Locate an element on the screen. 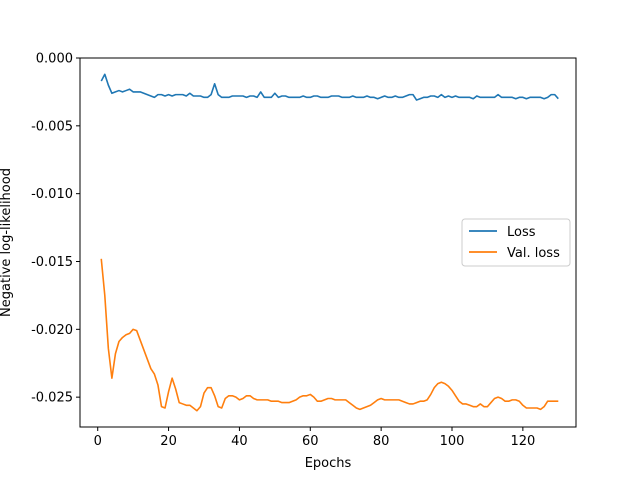 This screenshot has width=640, height=480. x-ticks: 0 20 40 60 80 100 120 is located at coordinates (314, 438).